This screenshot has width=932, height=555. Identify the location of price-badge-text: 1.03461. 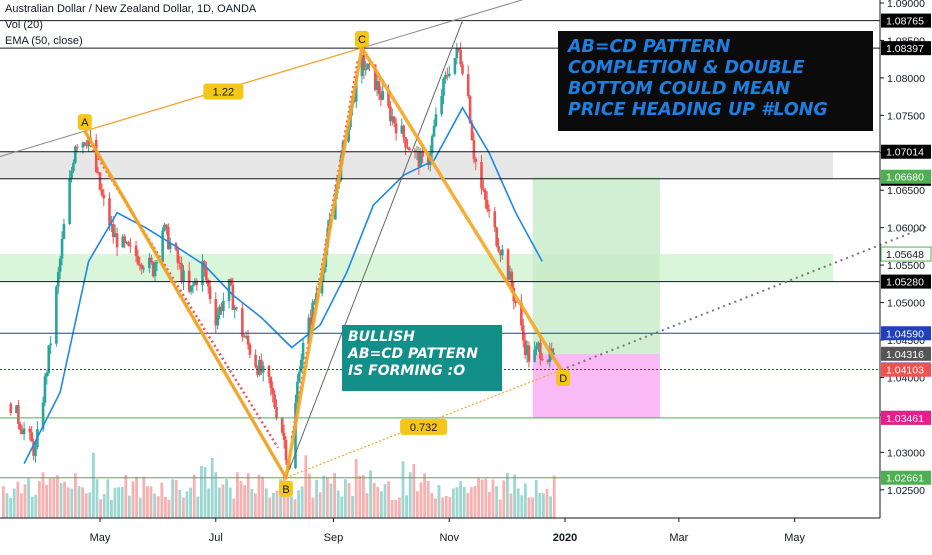
(905, 419).